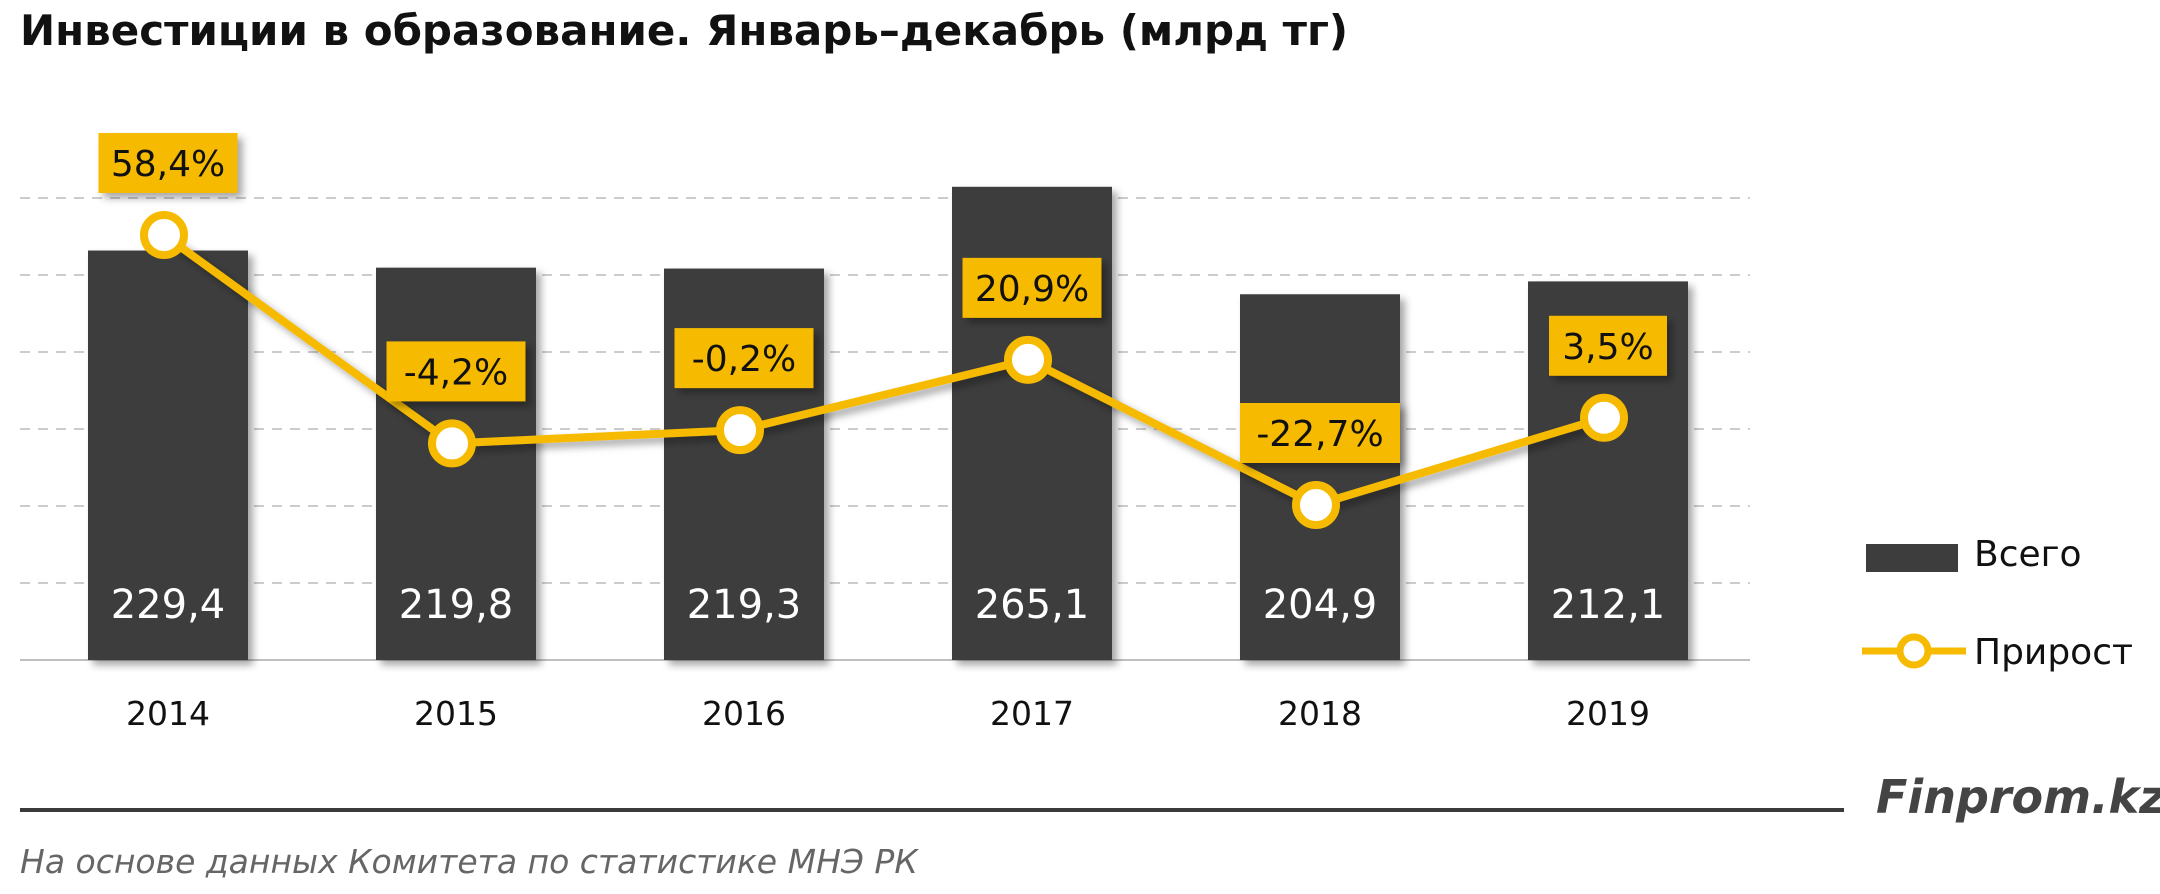 Image resolution: width=2160 pixels, height=894 pixels. What do you see at coordinates (2028, 554) in the screenshot?
I see `legend-label-total: Всего` at bounding box center [2028, 554].